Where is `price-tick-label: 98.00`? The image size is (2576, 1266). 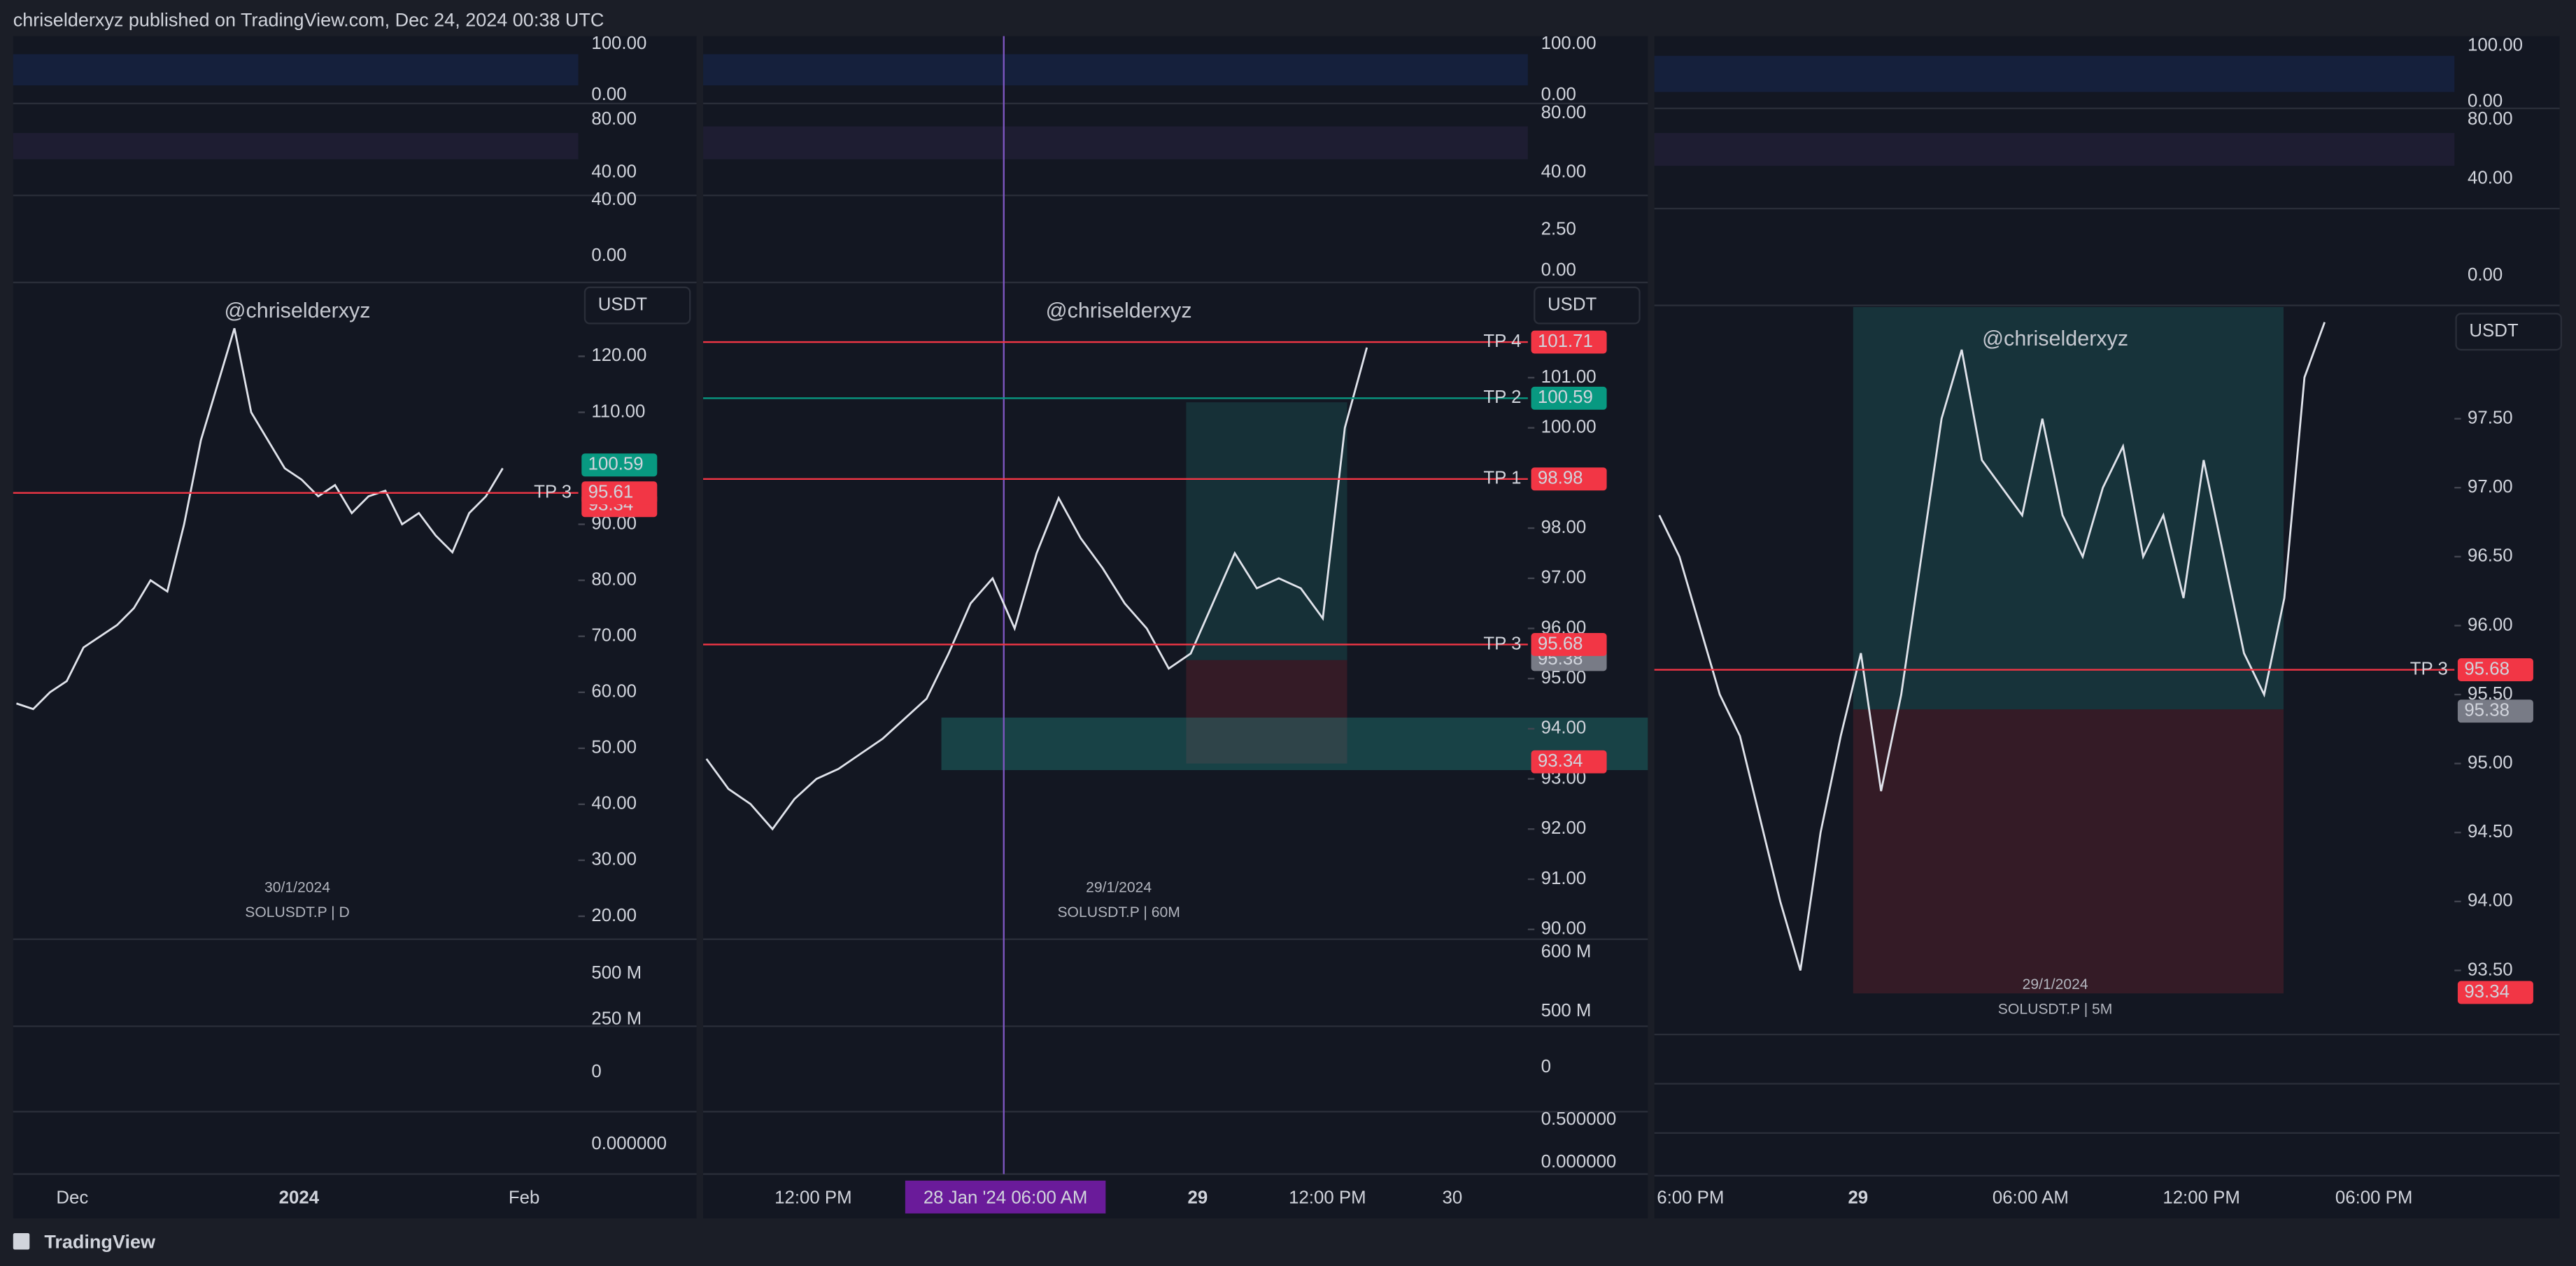
price-tick-label: 98.00 is located at coordinates (1564, 527).